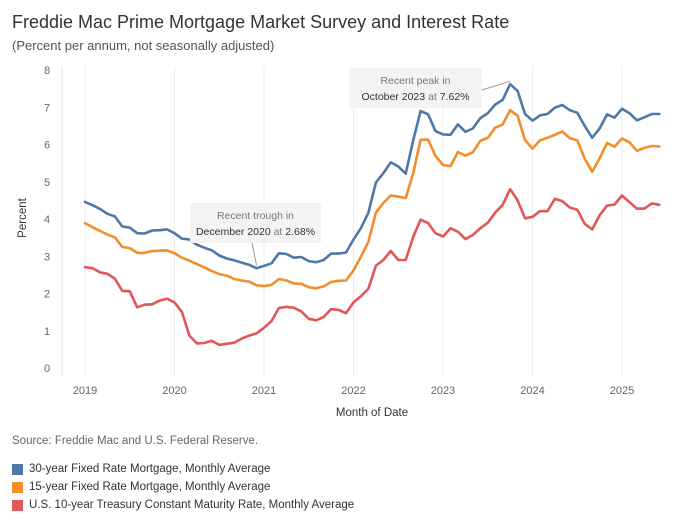  What do you see at coordinates (47, 146) in the screenshot?
I see `y-tick-label-6: 6` at bounding box center [47, 146].